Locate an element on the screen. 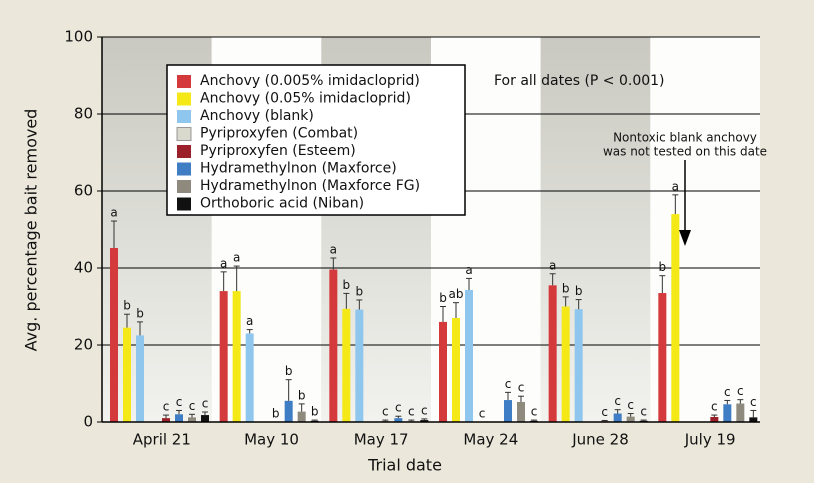  x-tick-label: July 19 is located at coordinates (710, 440).